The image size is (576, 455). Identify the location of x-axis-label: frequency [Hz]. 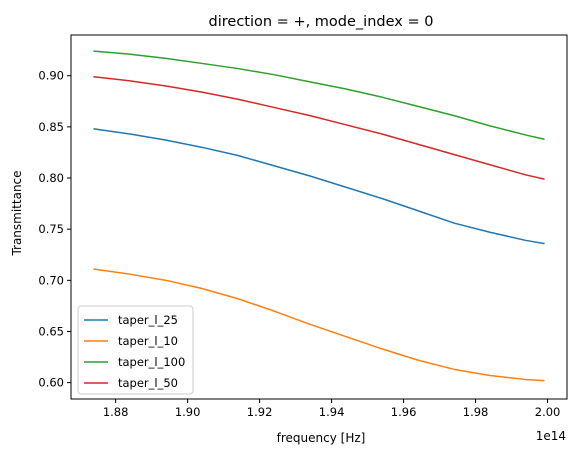
(321, 438).